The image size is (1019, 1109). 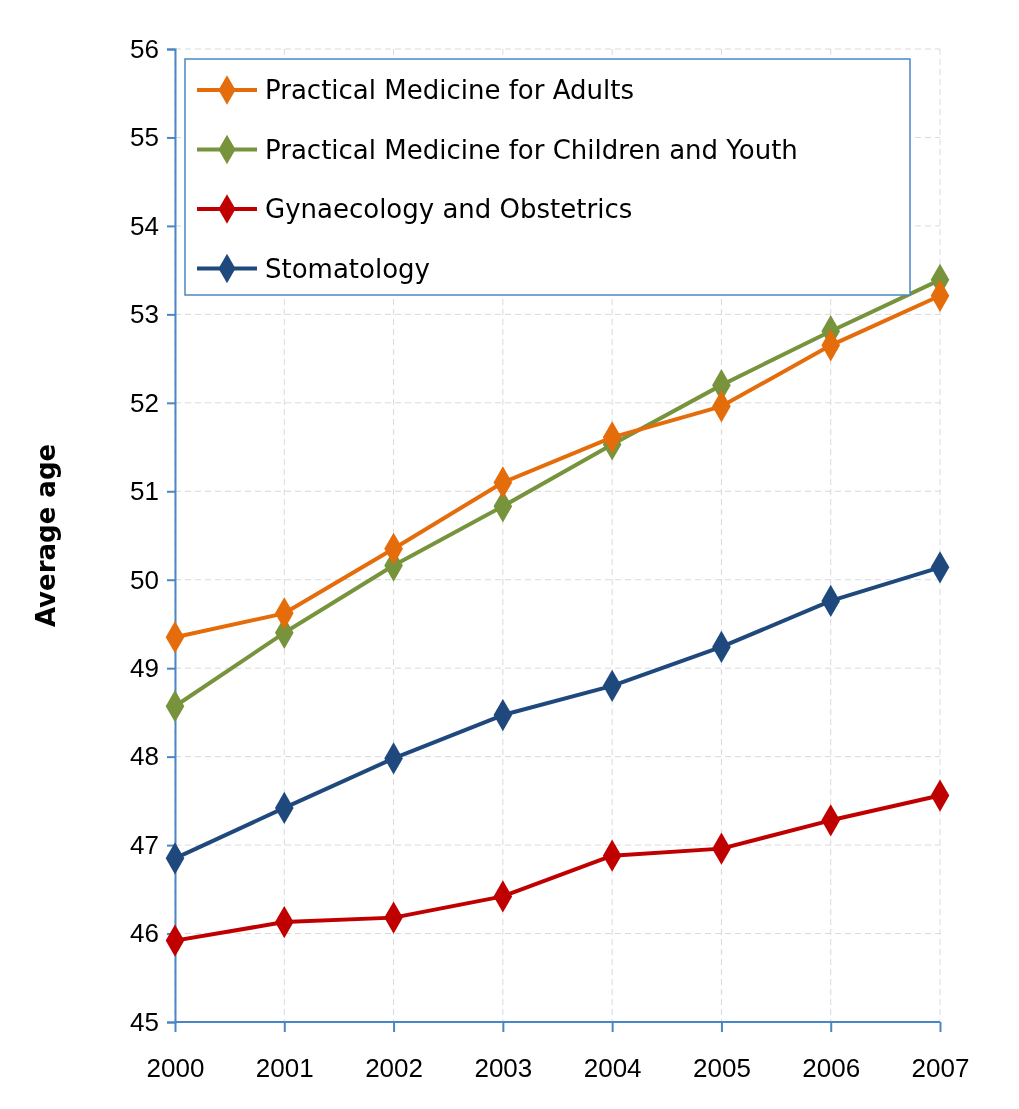 I want to click on y-tick-label: 51, so click(x=144, y=491).